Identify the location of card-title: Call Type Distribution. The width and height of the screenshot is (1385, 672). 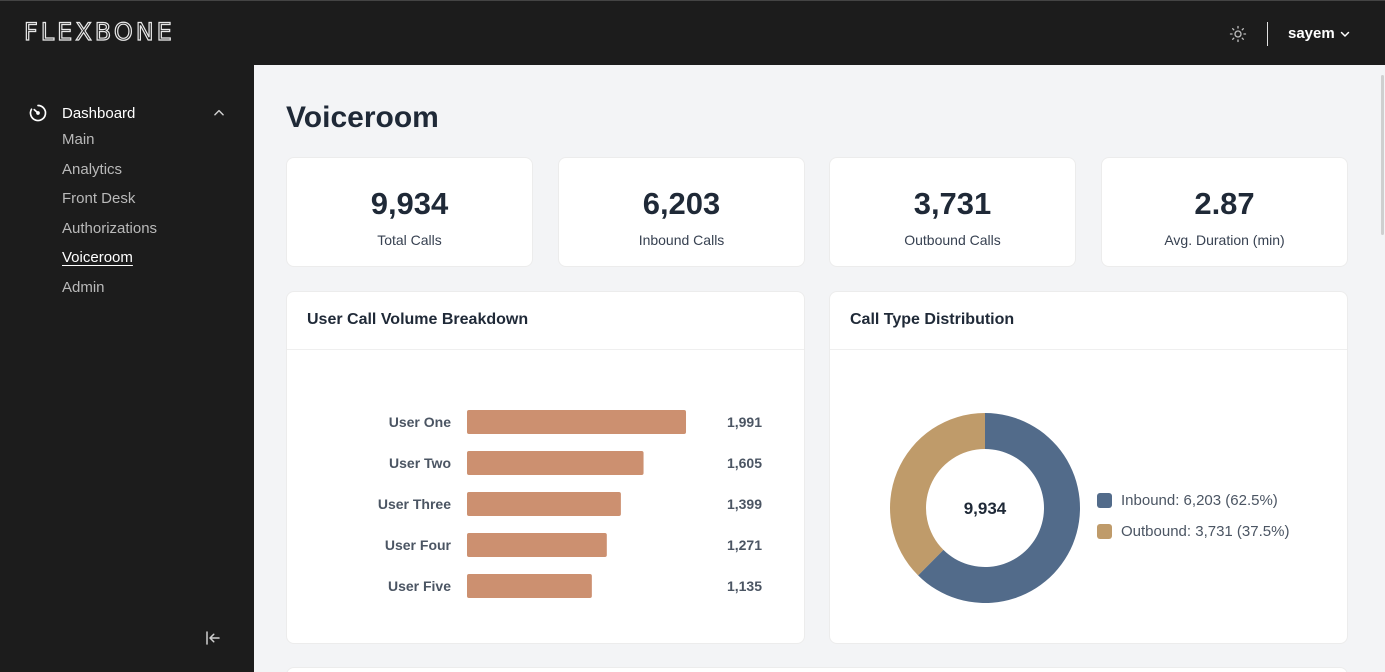
(1088, 321).